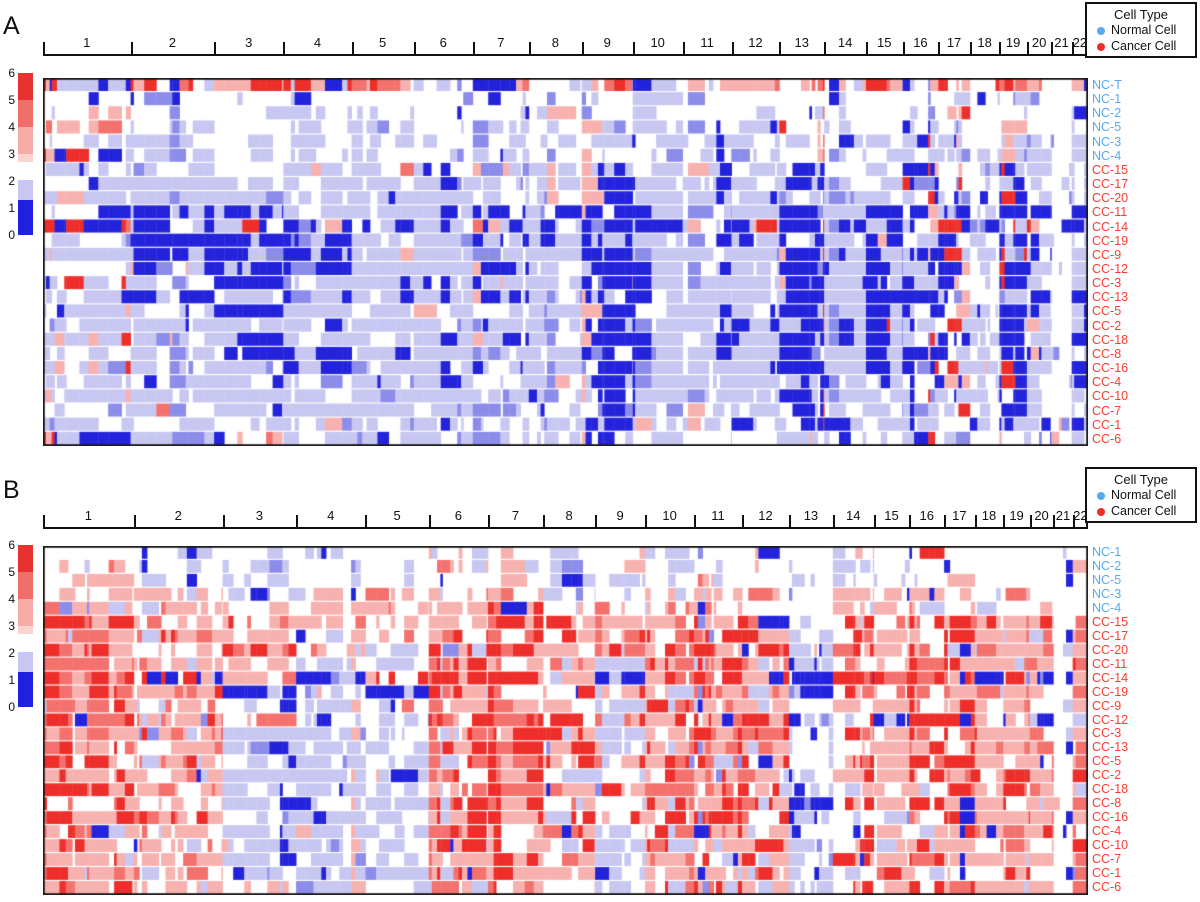 The width and height of the screenshot is (1200, 902). I want to click on chromosome-label: 4, so click(317, 42).